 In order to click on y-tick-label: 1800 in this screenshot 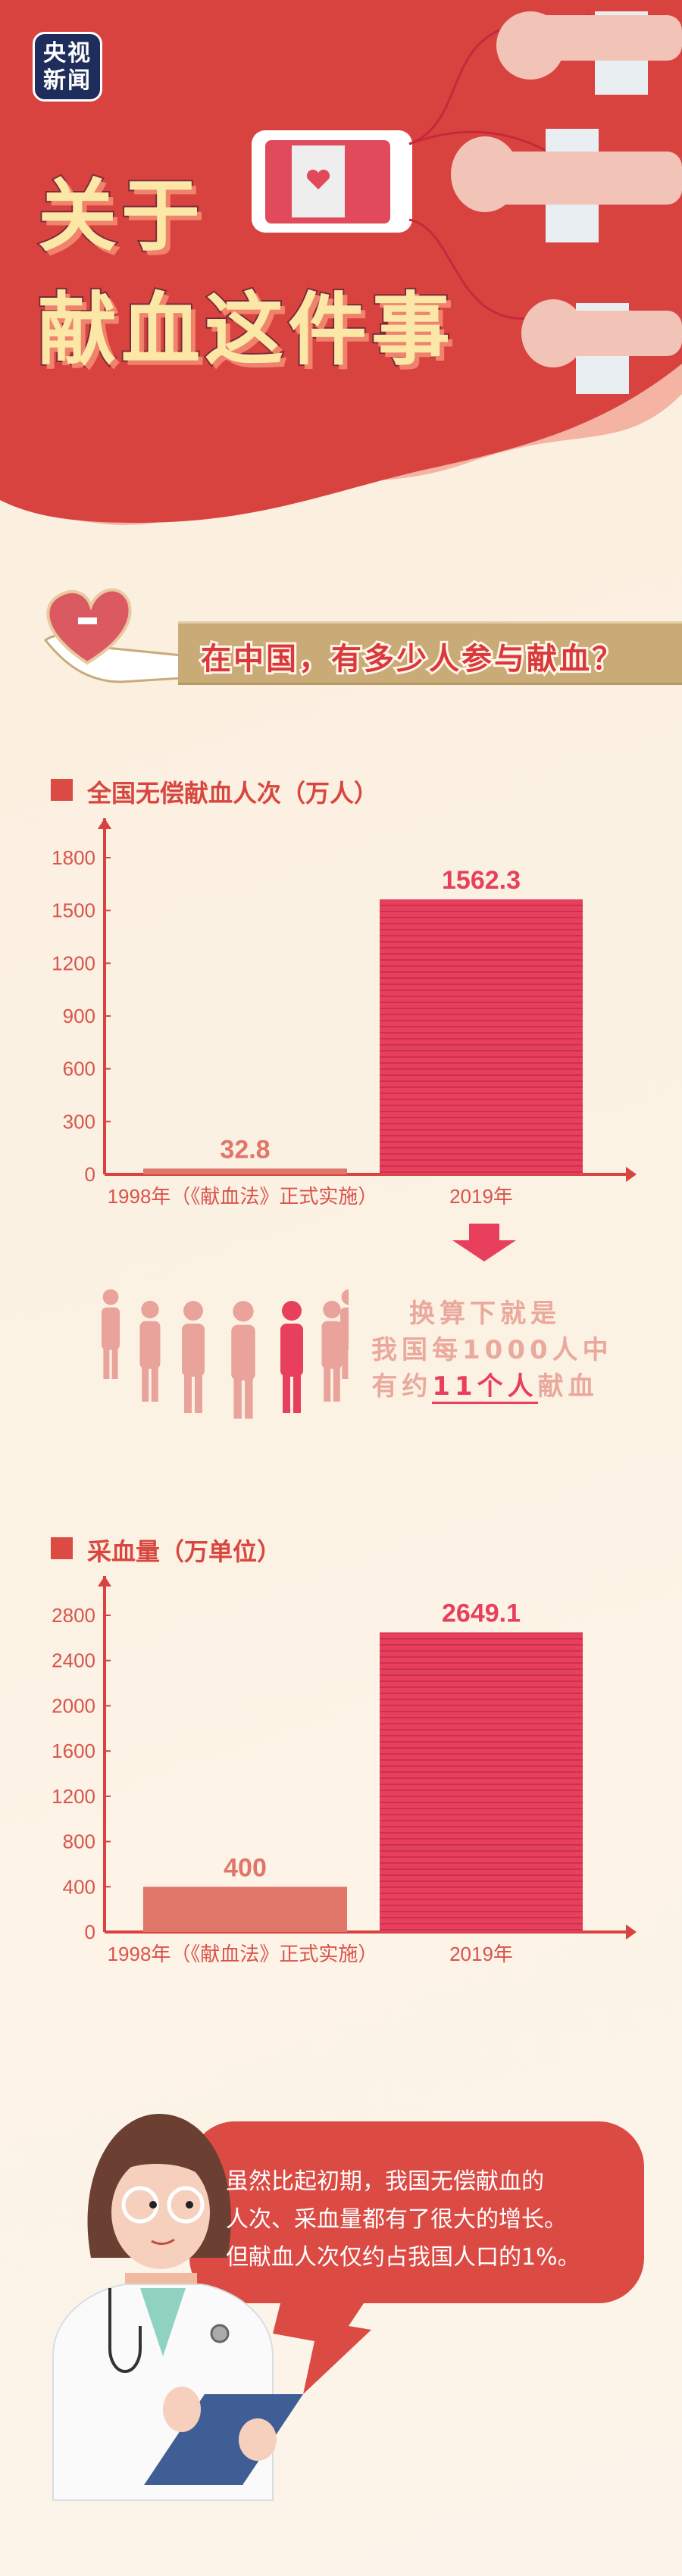, I will do `click(73, 857)`.